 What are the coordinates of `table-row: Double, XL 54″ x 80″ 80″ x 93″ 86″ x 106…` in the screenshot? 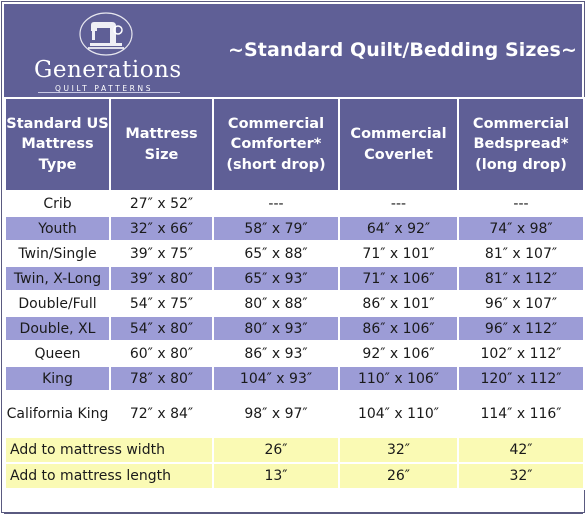 It's located at (294, 328).